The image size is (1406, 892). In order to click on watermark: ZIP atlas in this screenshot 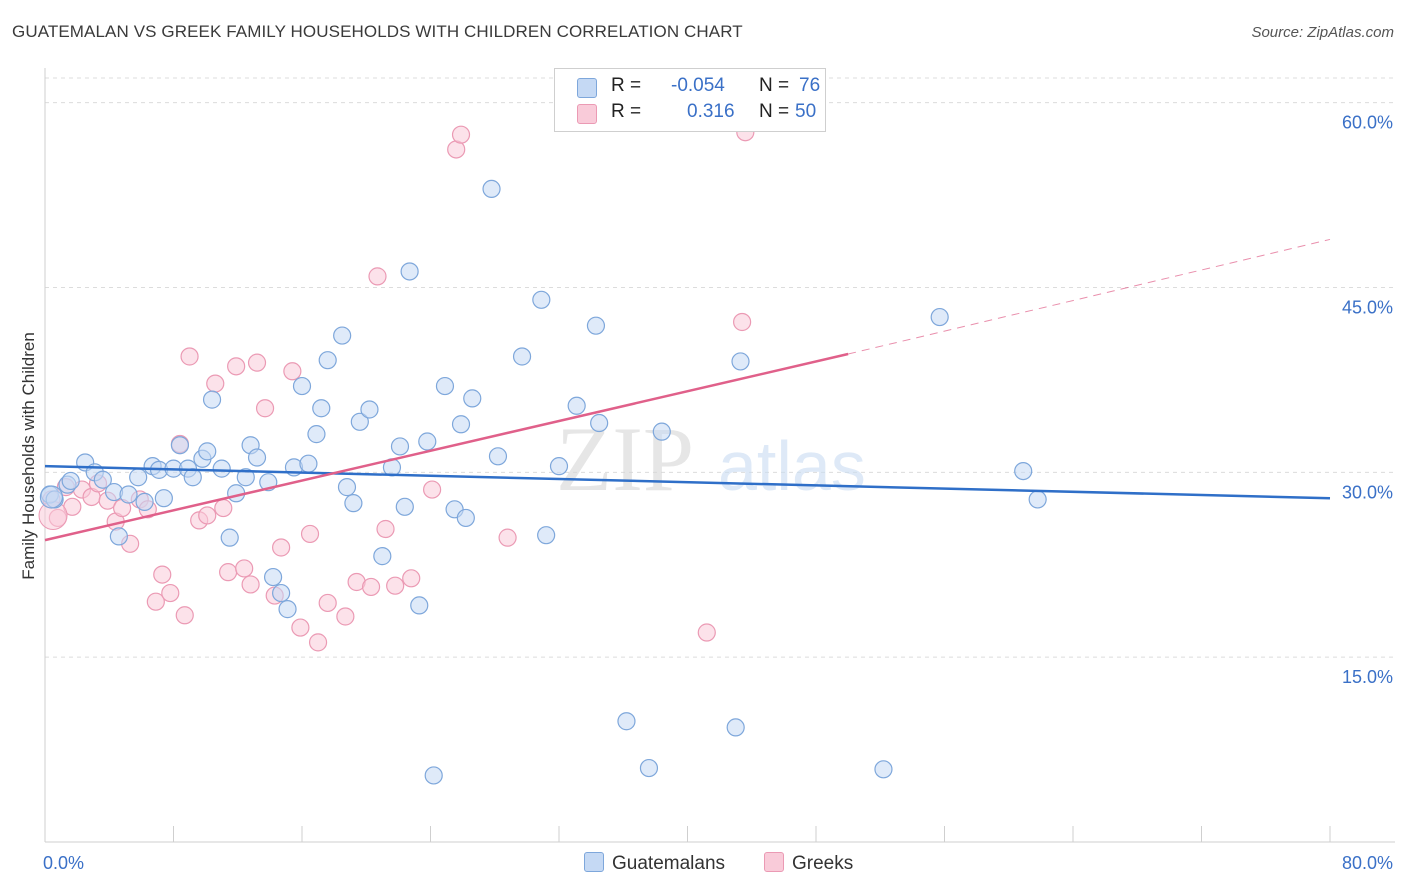, I will do `click(711, 459)`.